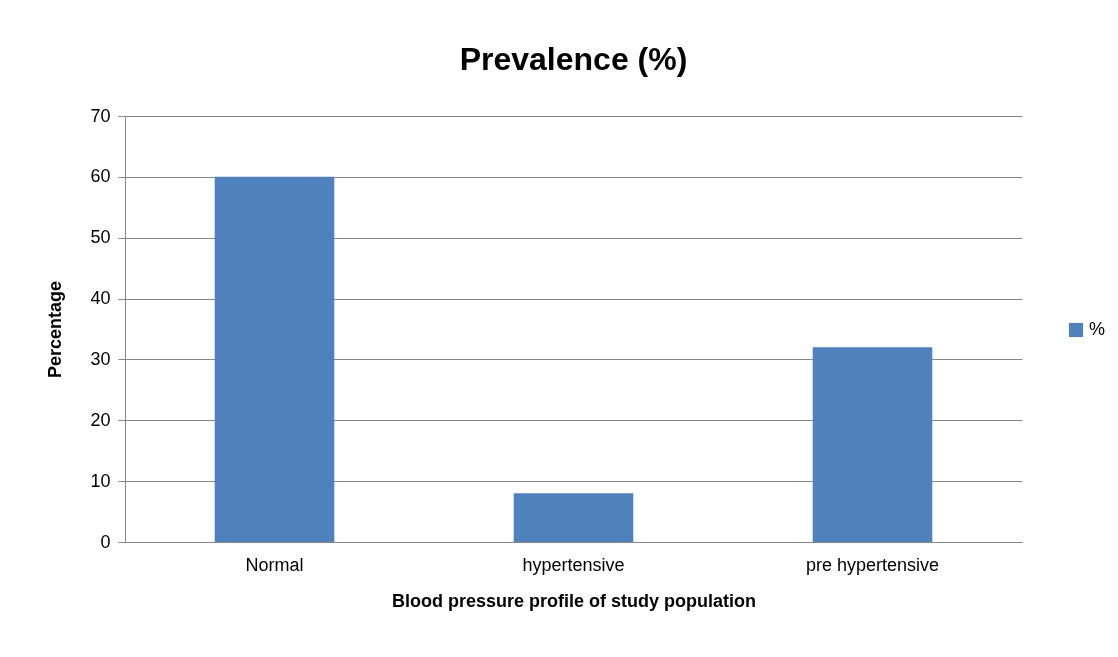 The width and height of the screenshot is (1118, 657). I want to click on y-tick-label: 40, so click(100, 298).